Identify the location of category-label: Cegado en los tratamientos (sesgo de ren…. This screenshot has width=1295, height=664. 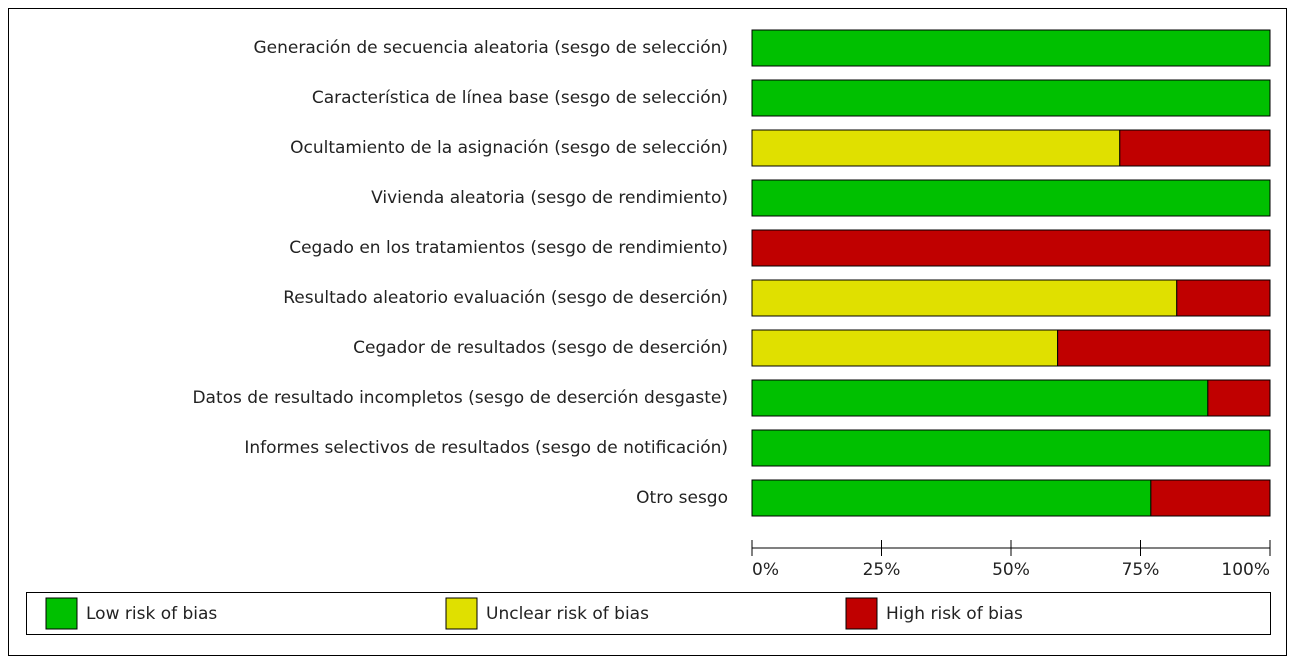
(508, 248).